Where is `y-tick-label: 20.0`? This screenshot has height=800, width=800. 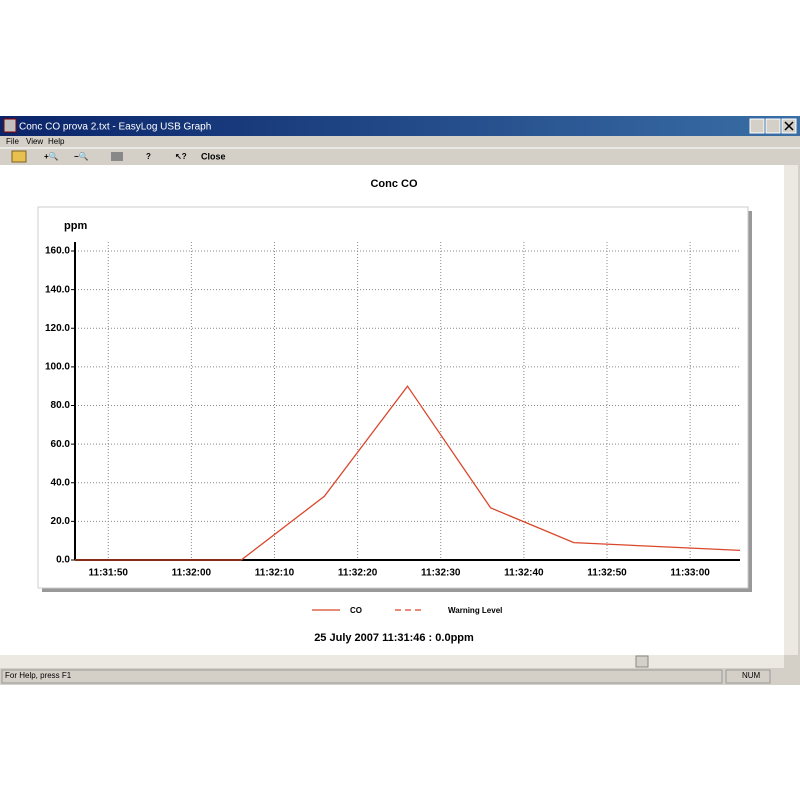 y-tick-label: 20.0 is located at coordinates (61, 521).